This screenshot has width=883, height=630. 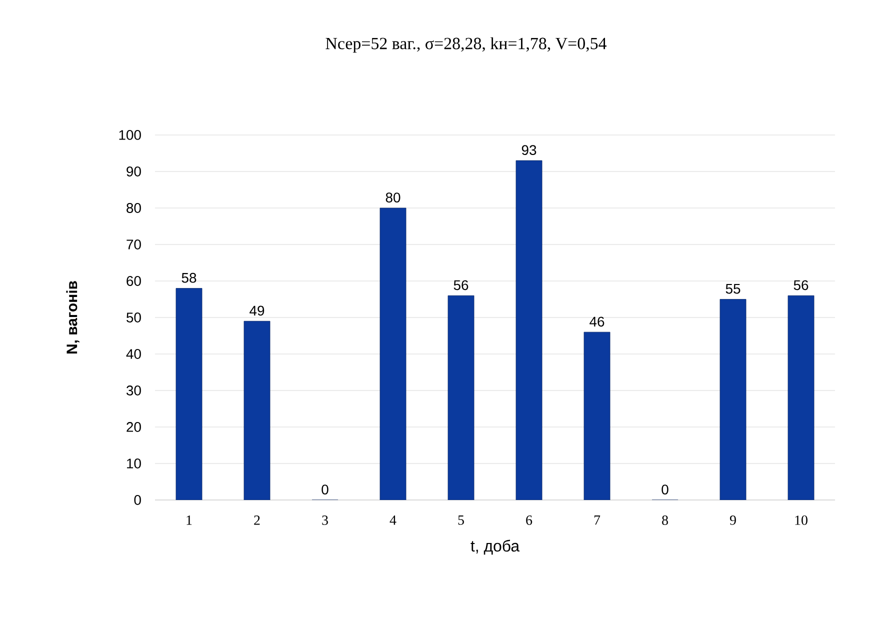 I want to click on data-label: 55, so click(x=733, y=289).